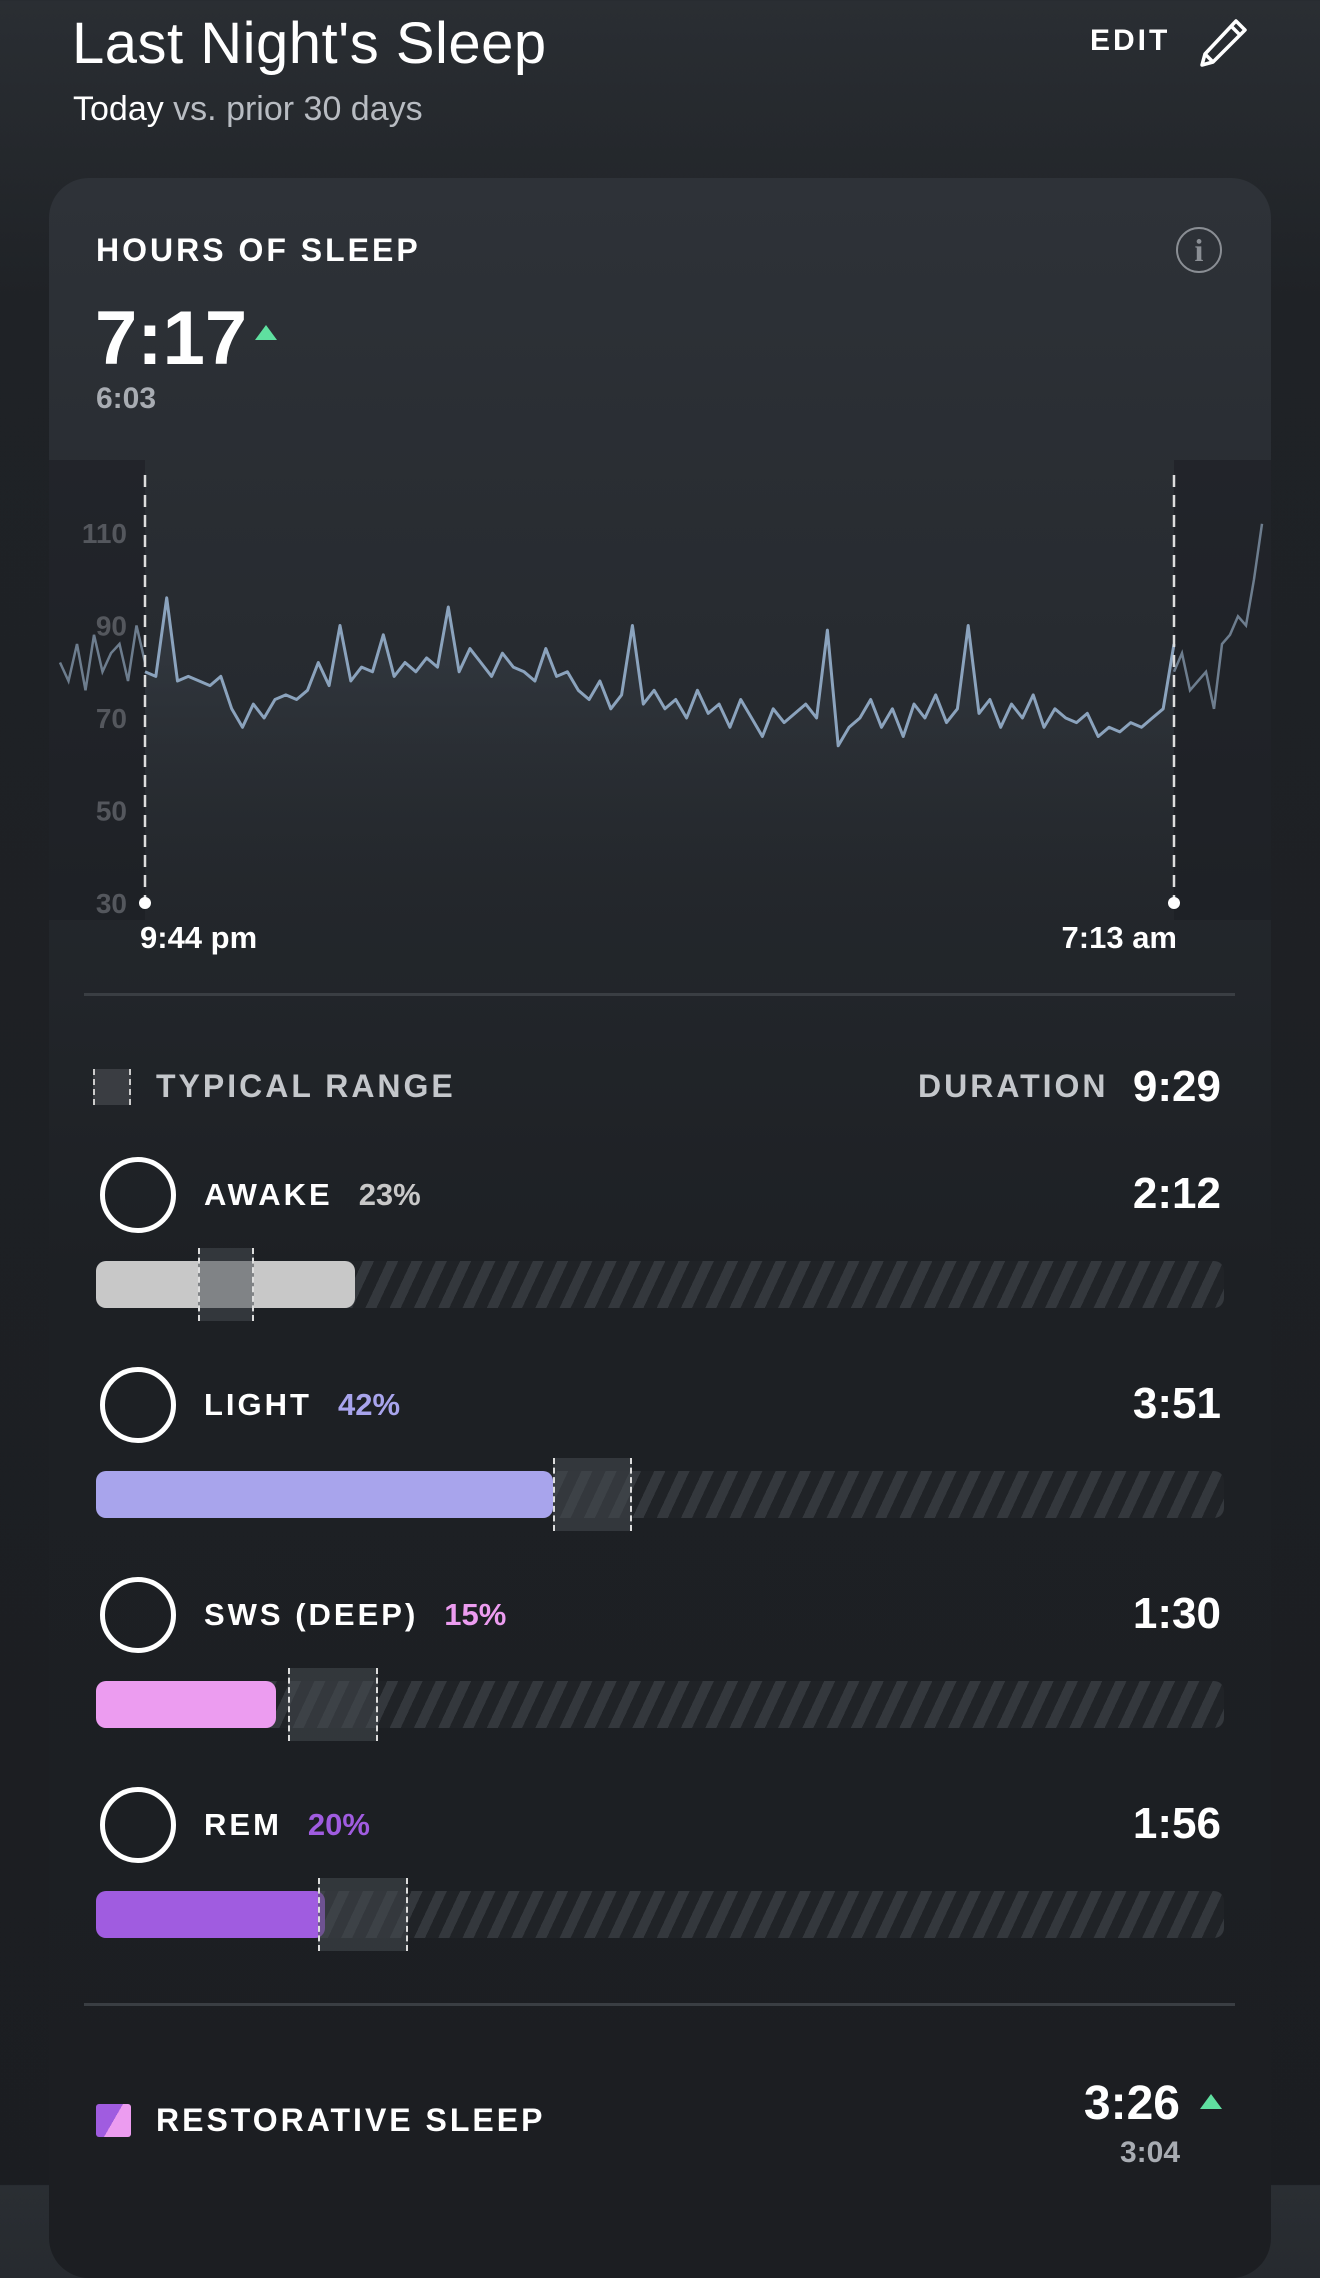 Image resolution: width=1320 pixels, height=2278 pixels. Describe the element at coordinates (1013, 1086) in the screenshot. I see `duration-label: DURATION` at that location.